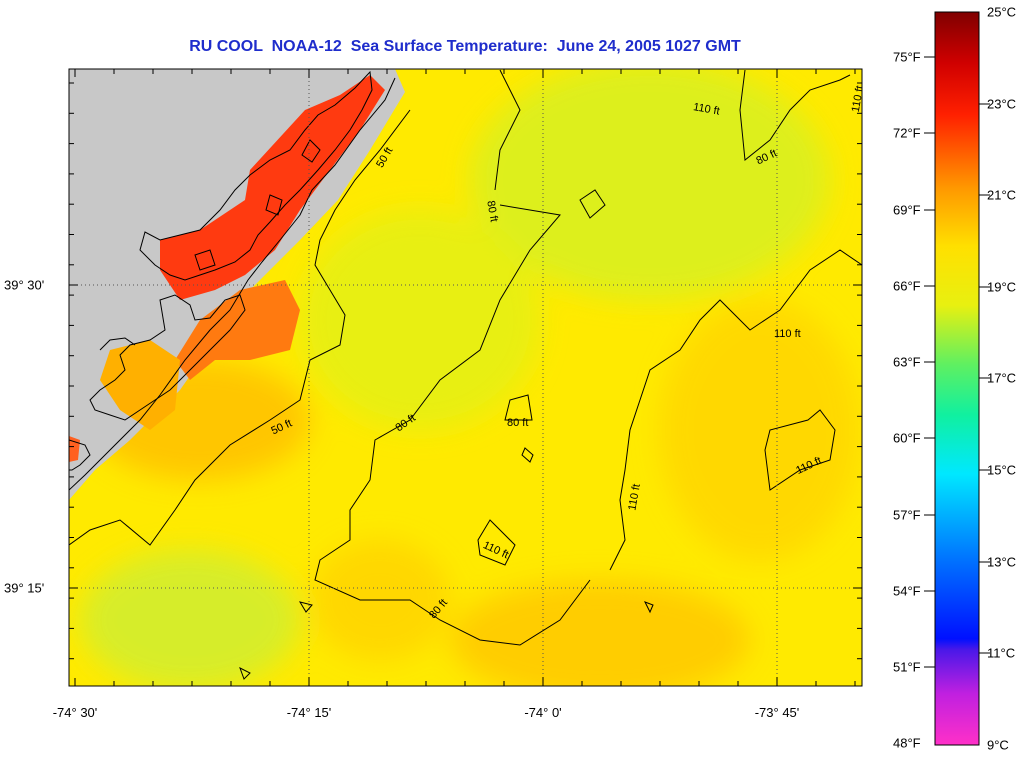  Describe the element at coordinates (1002, 104) in the screenshot. I see `colorbar-c-label: 23°C` at that location.